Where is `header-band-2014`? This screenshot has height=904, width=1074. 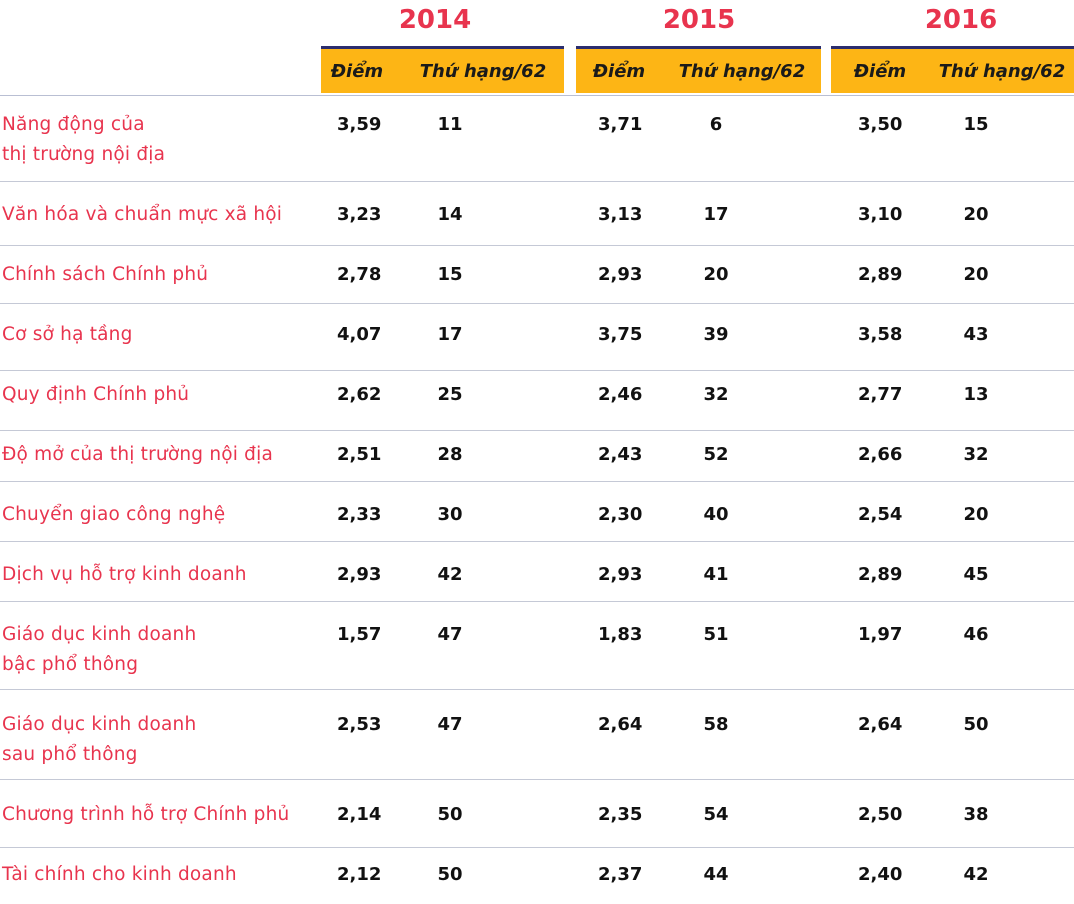 header-band-2014 is located at coordinates (442, 71).